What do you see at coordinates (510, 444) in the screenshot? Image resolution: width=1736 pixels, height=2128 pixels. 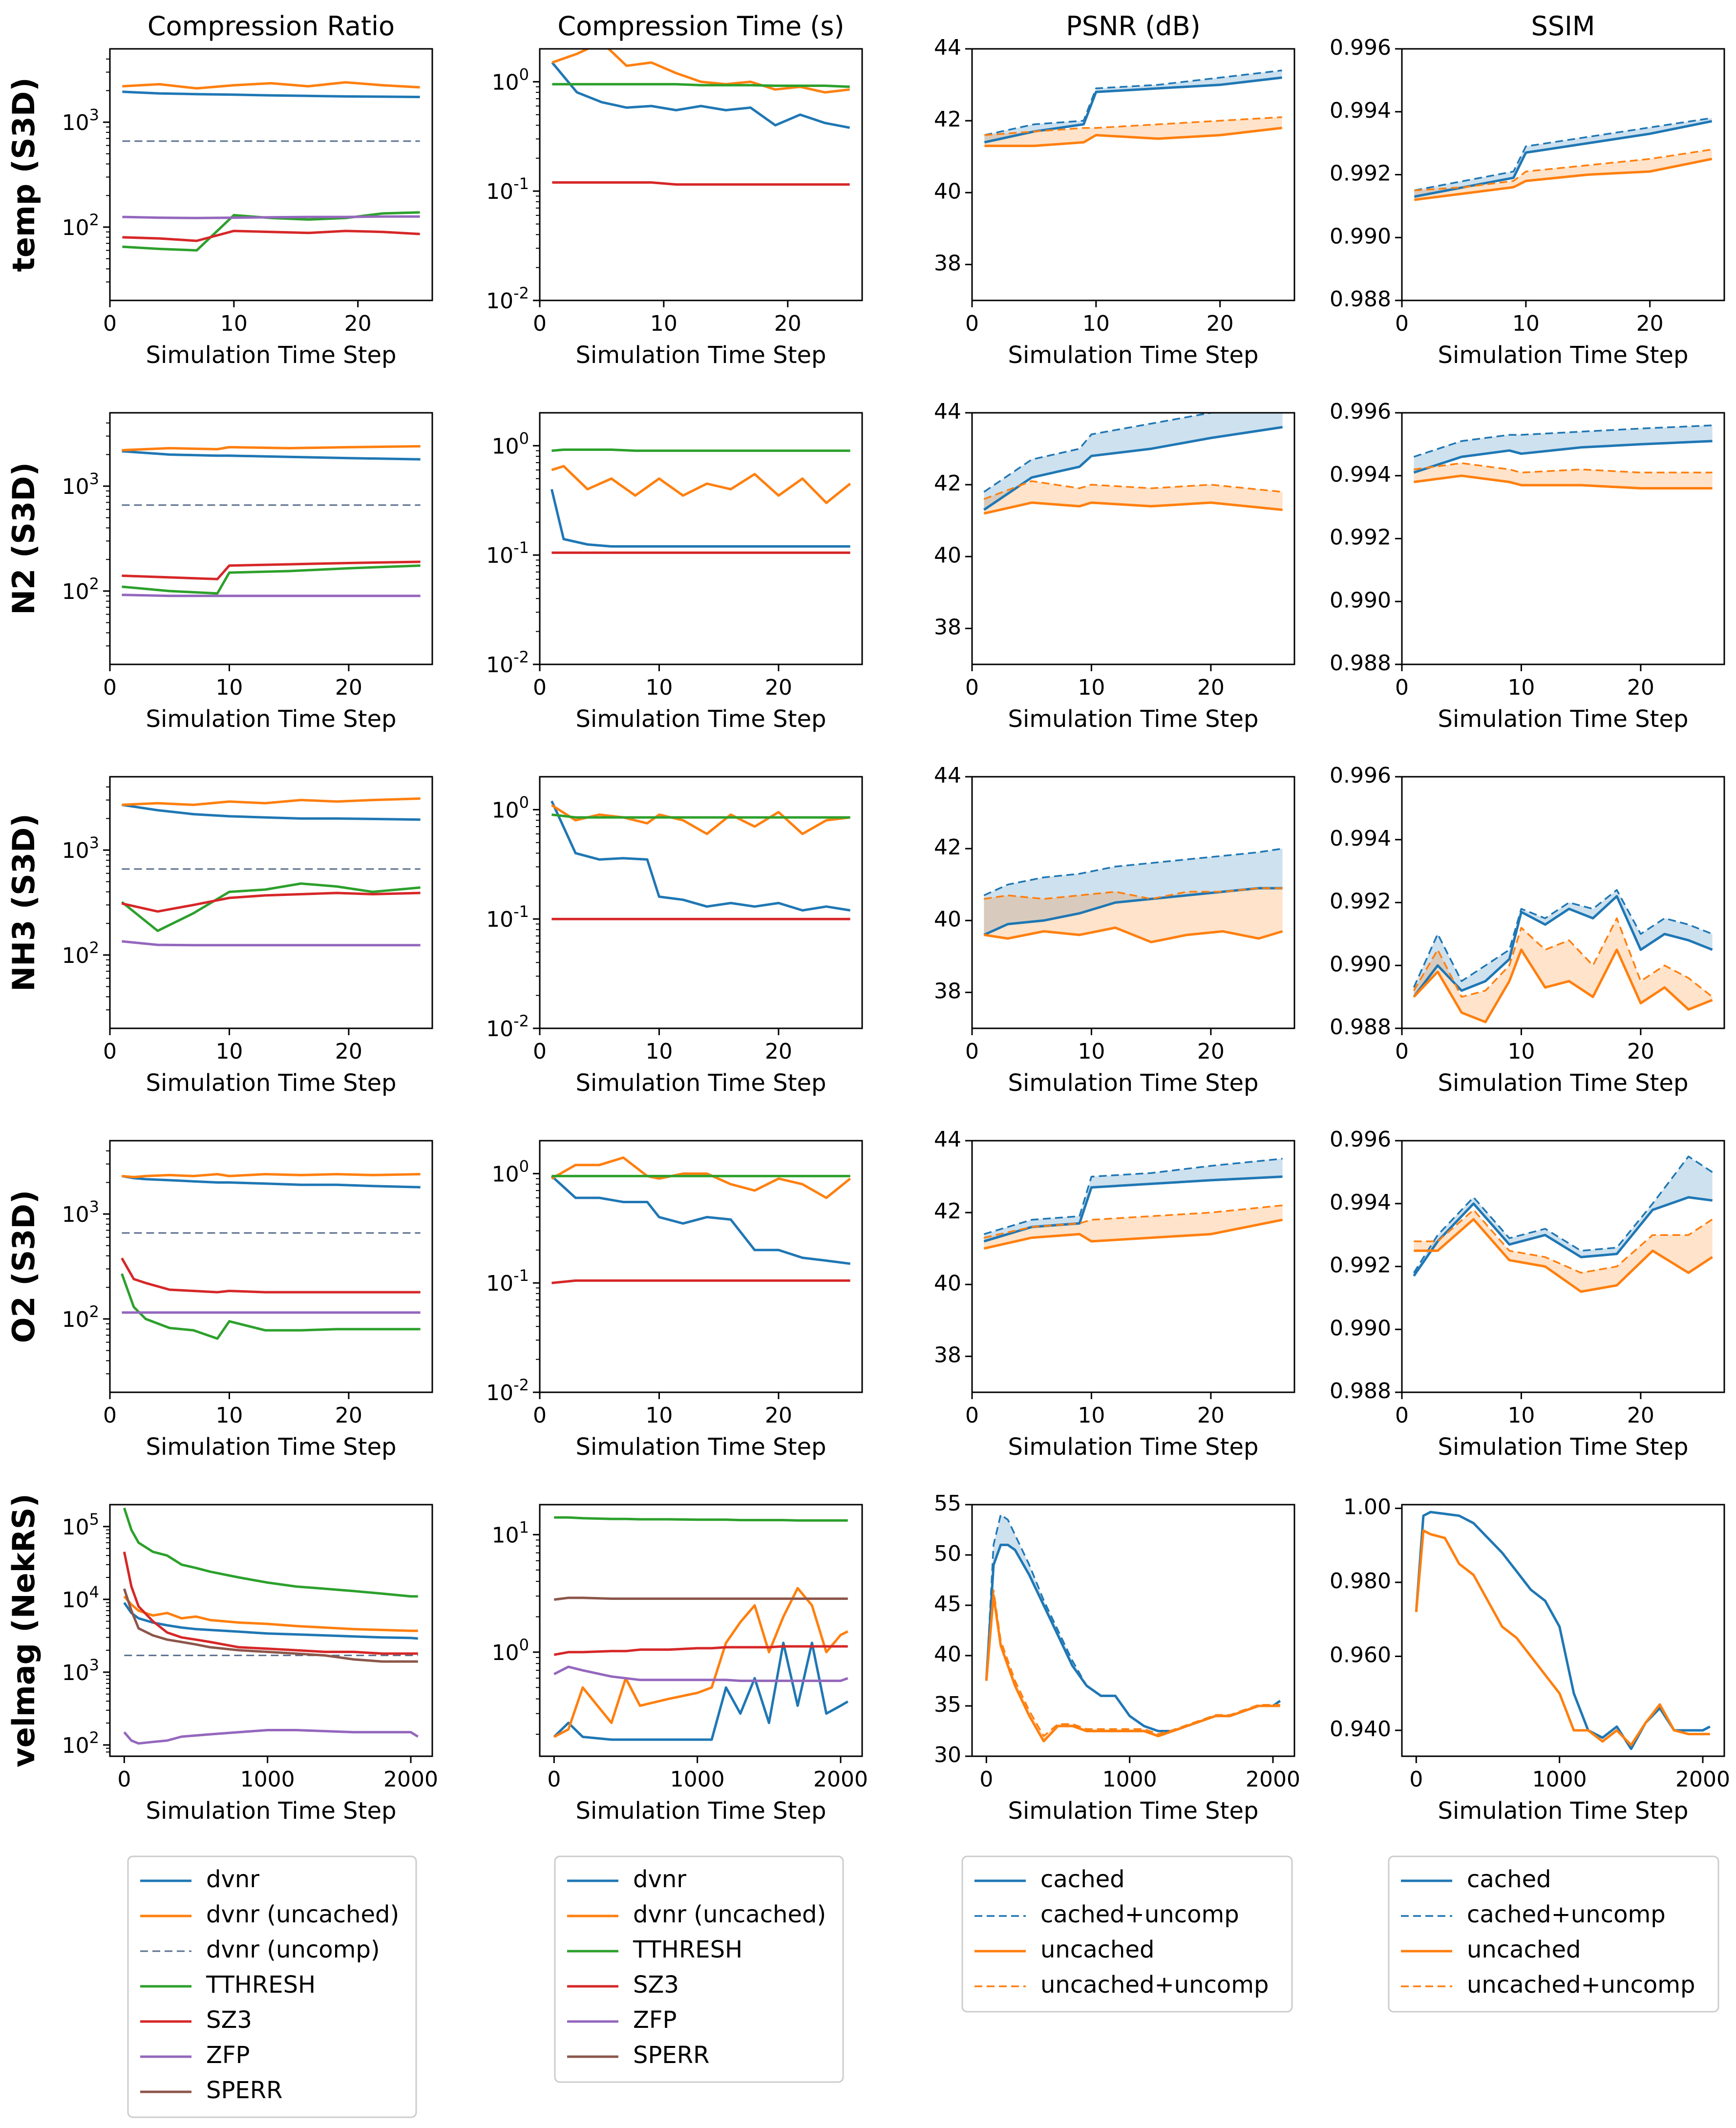 I see `y-tick-label: 10⁰` at bounding box center [510, 444].